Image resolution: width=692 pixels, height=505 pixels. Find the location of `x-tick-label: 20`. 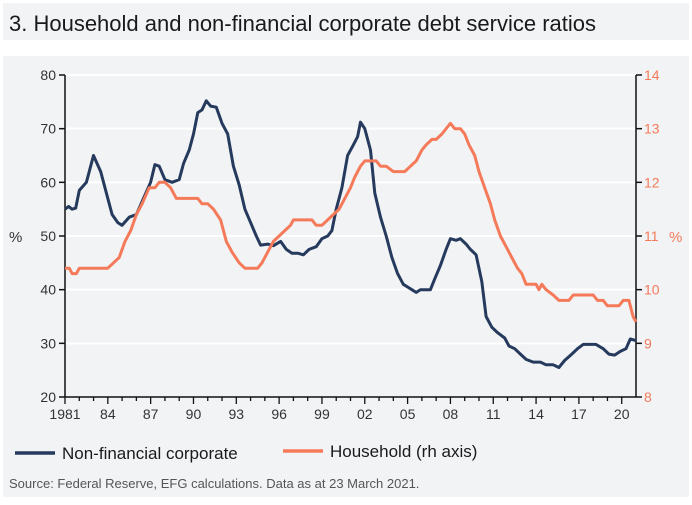

x-tick-label: 20 is located at coordinates (622, 414).